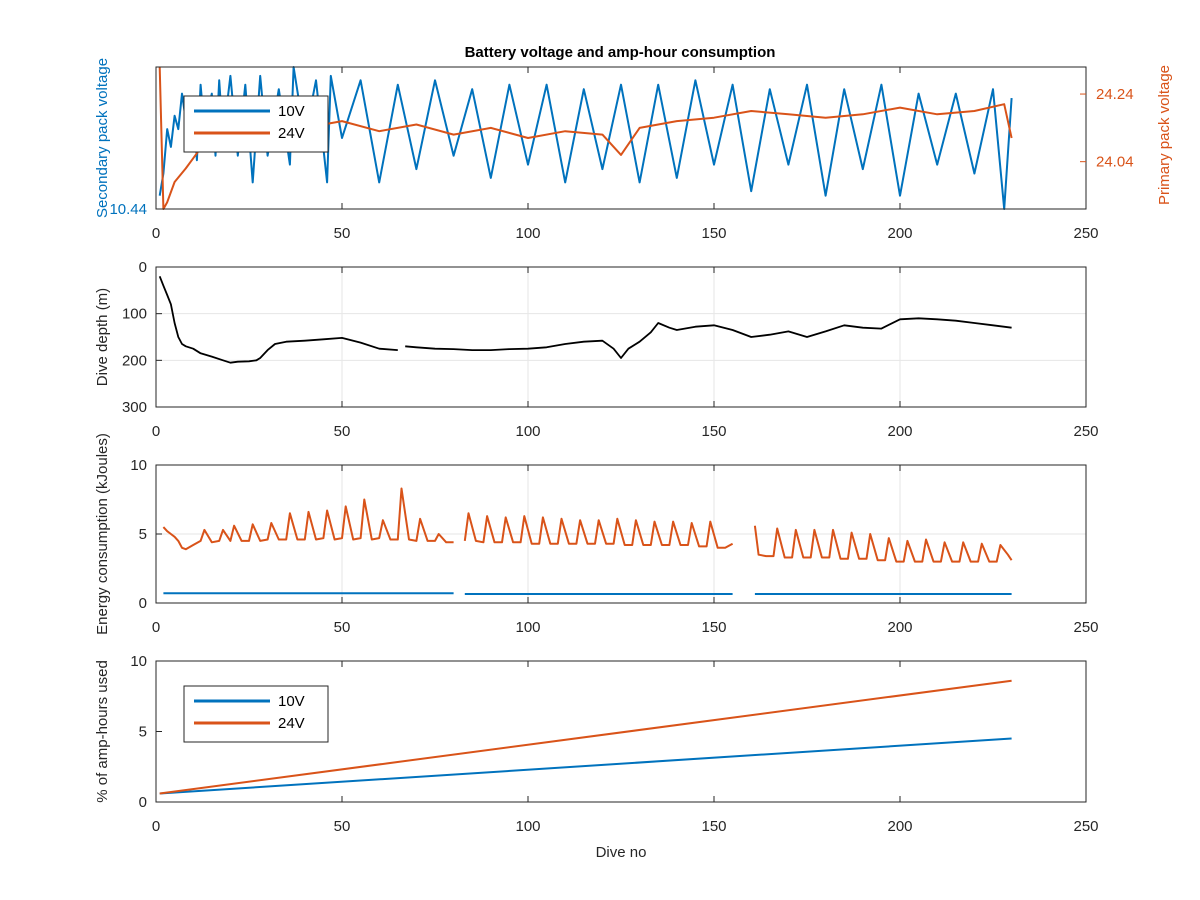 Image resolution: width=1200 pixels, height=900 pixels. I want to click on series-line-10v, so click(585, 766).